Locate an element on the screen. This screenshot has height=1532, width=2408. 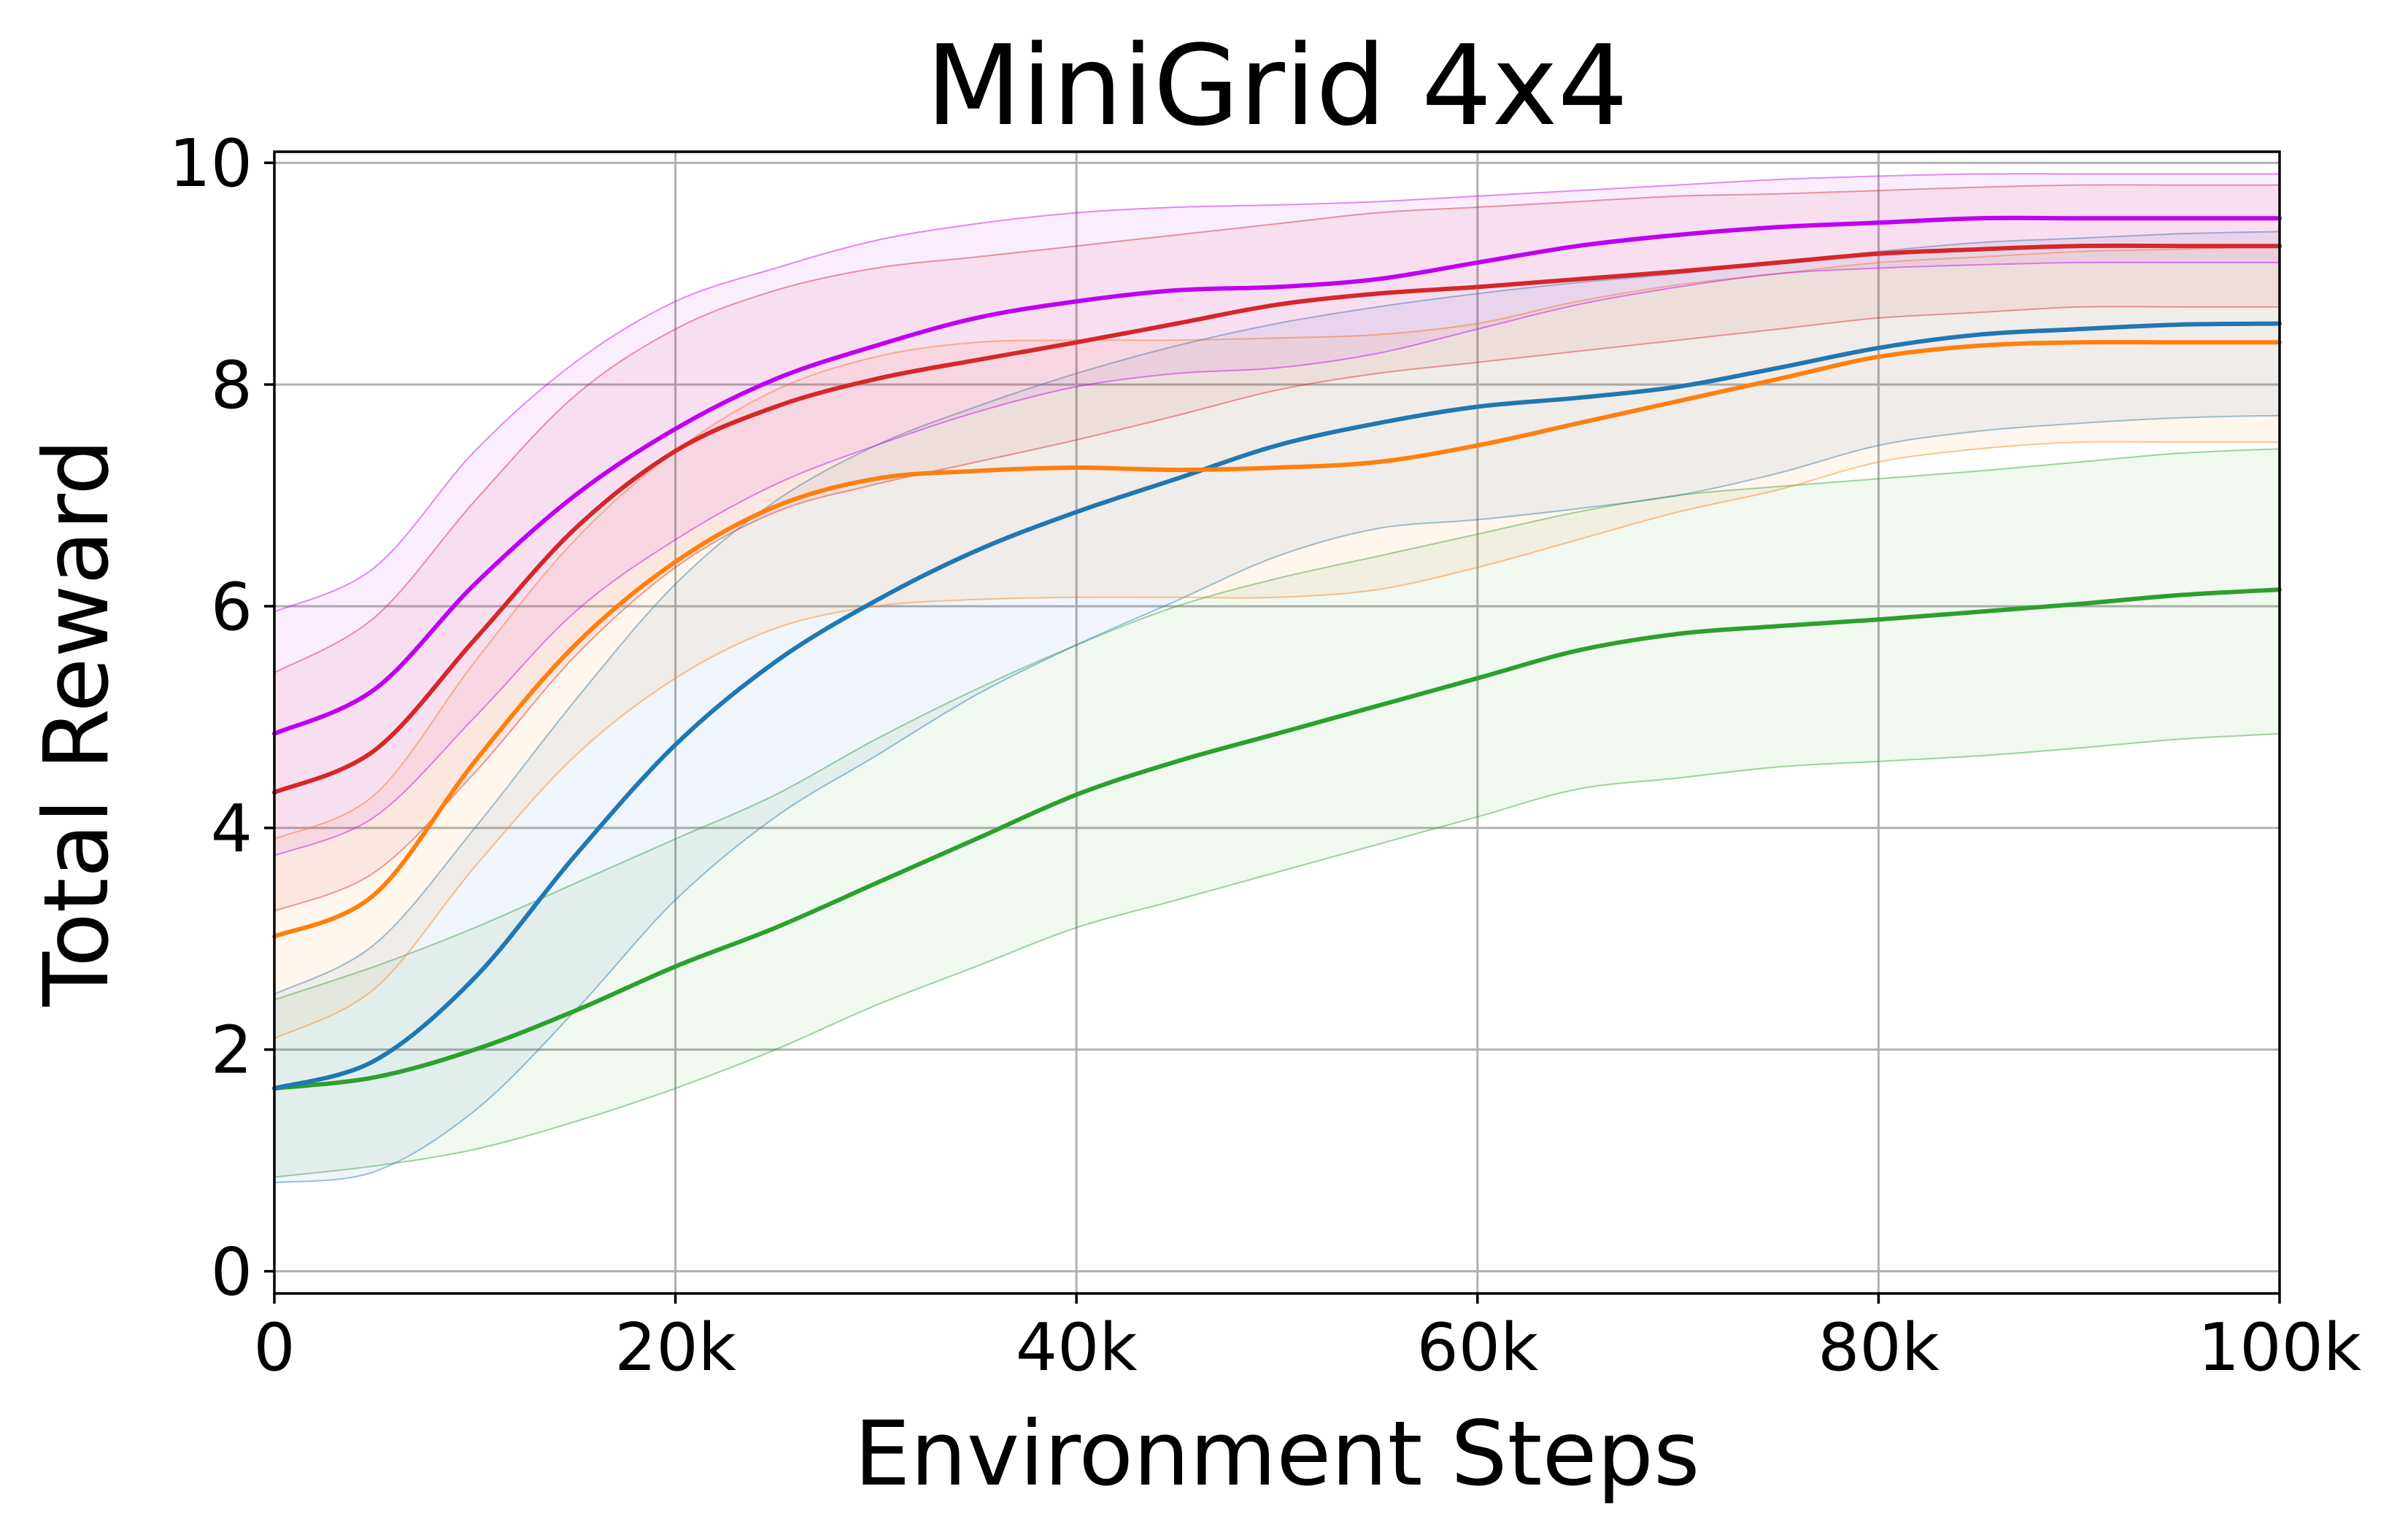
x-tick-label: 0 is located at coordinates (274, 1348).